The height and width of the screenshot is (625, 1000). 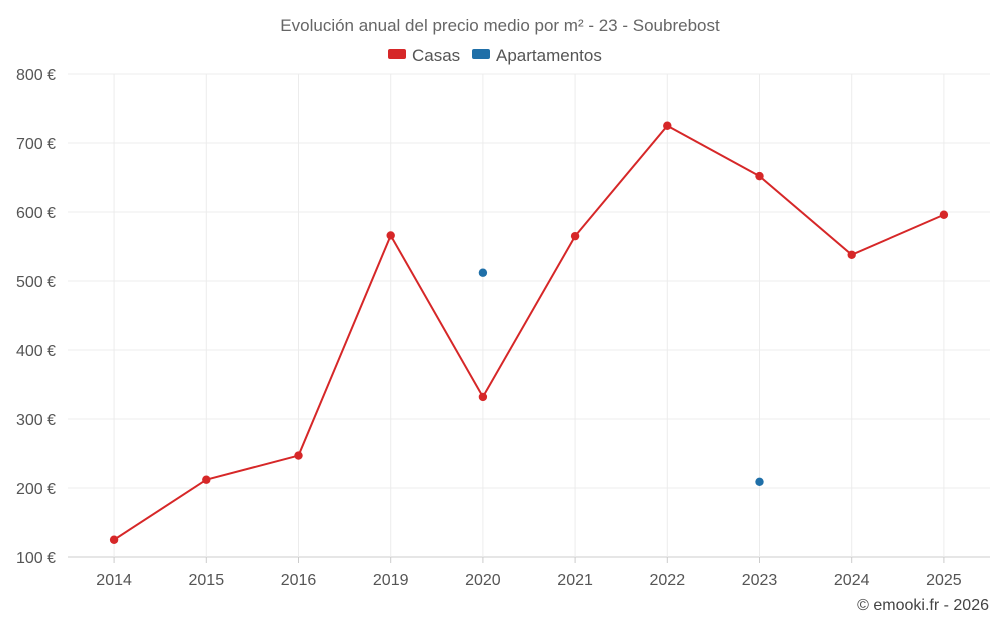 I want to click on x-tick-label: 2020, so click(x=483, y=580).